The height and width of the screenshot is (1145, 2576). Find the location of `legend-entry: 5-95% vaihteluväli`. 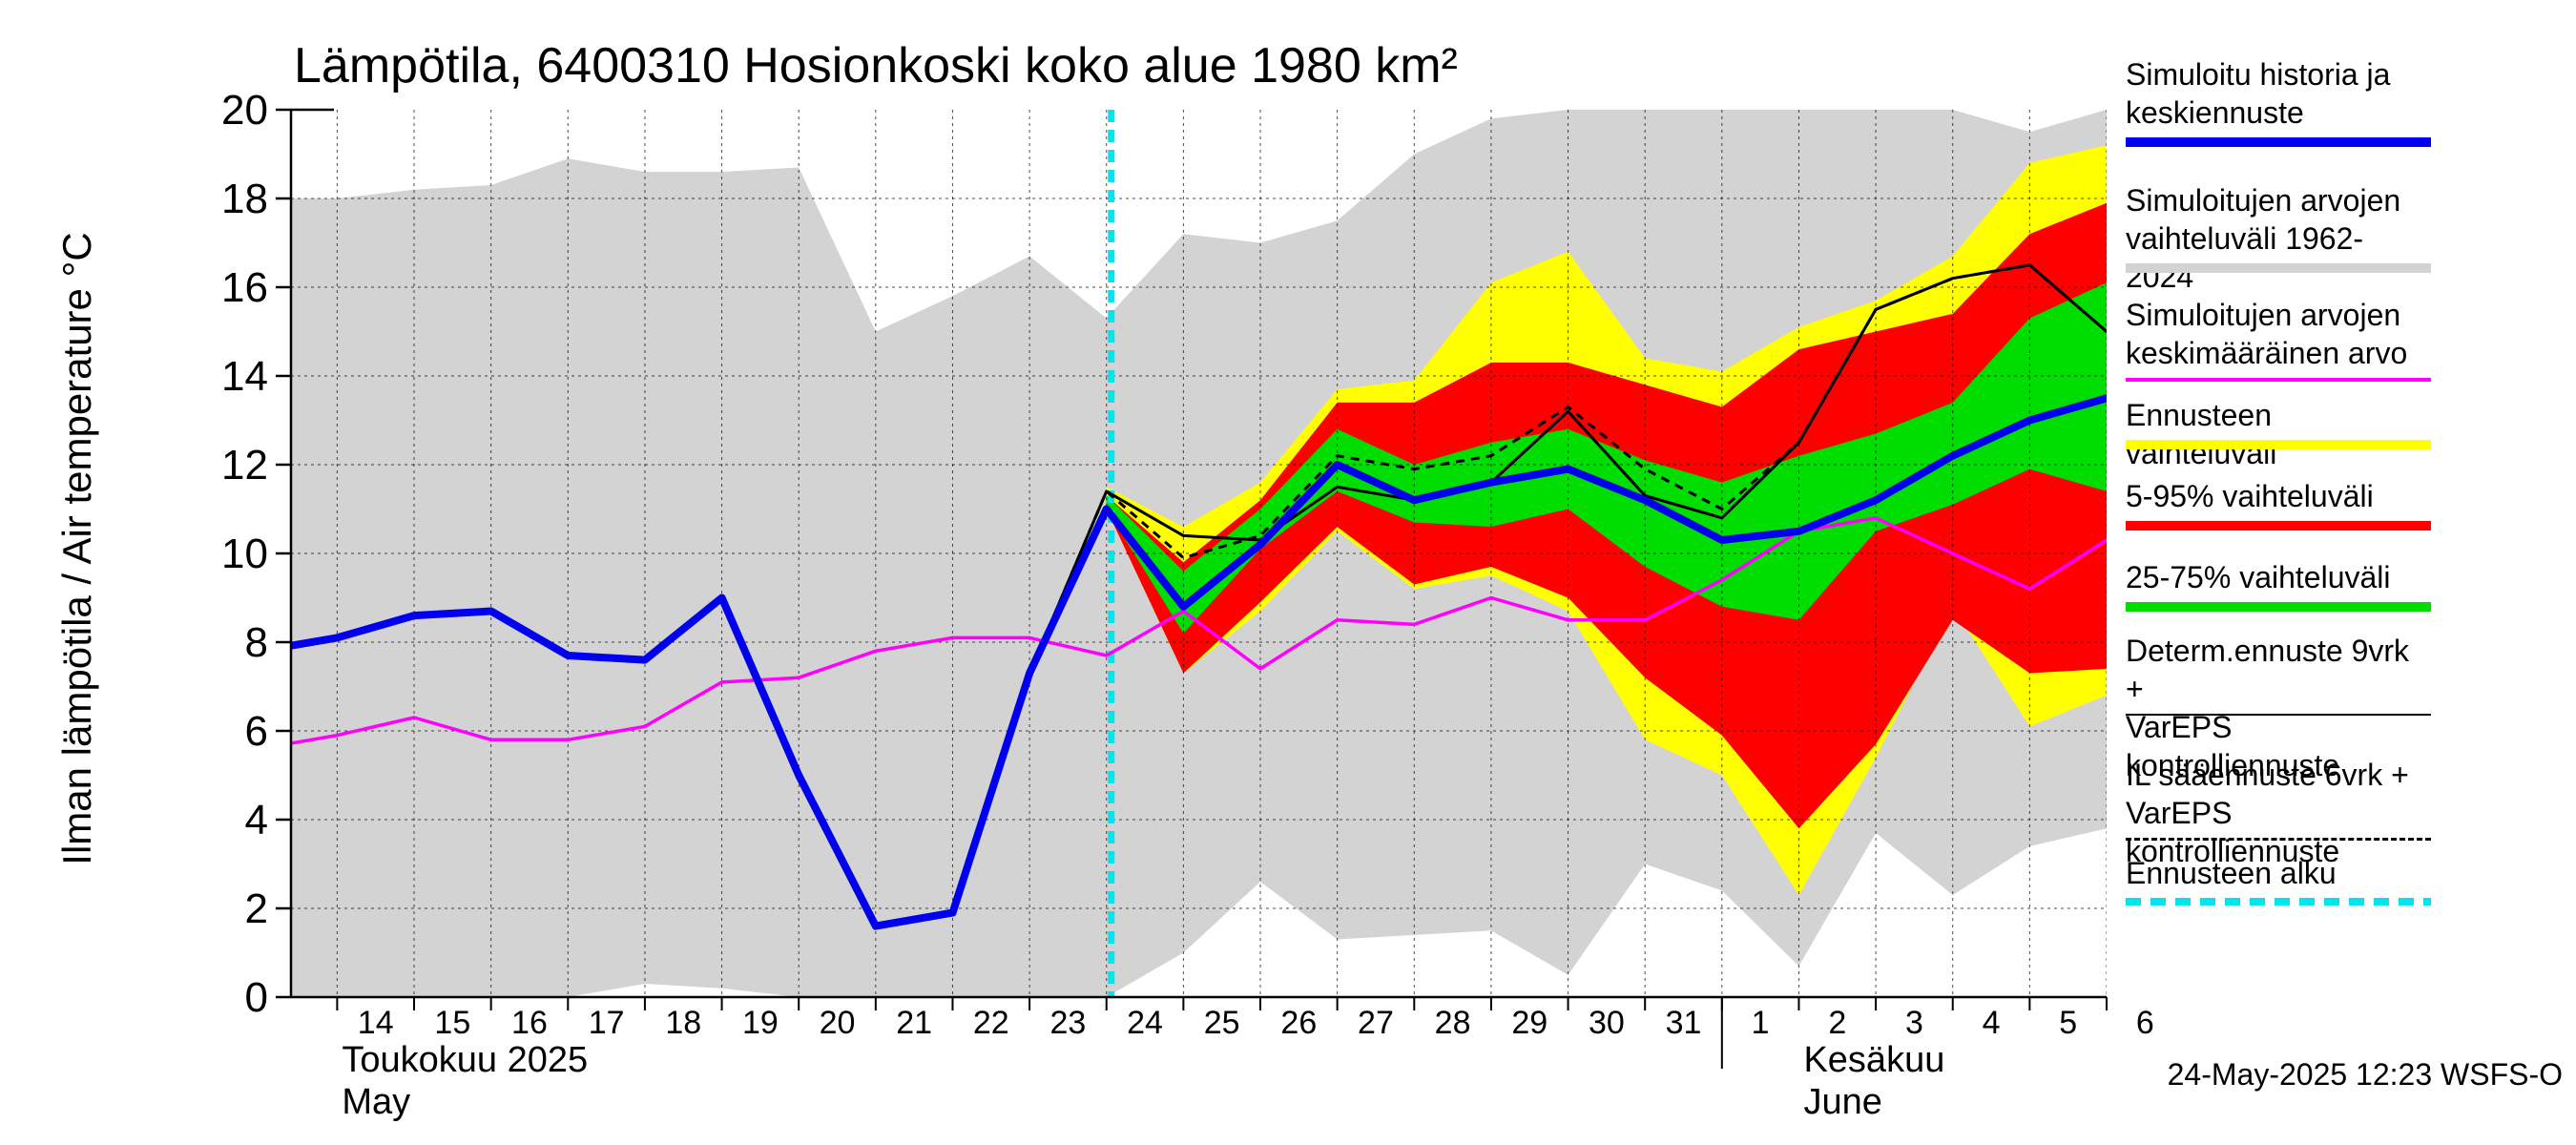

legend-entry: 5-95% vaihteluväli is located at coordinates (2278, 504).